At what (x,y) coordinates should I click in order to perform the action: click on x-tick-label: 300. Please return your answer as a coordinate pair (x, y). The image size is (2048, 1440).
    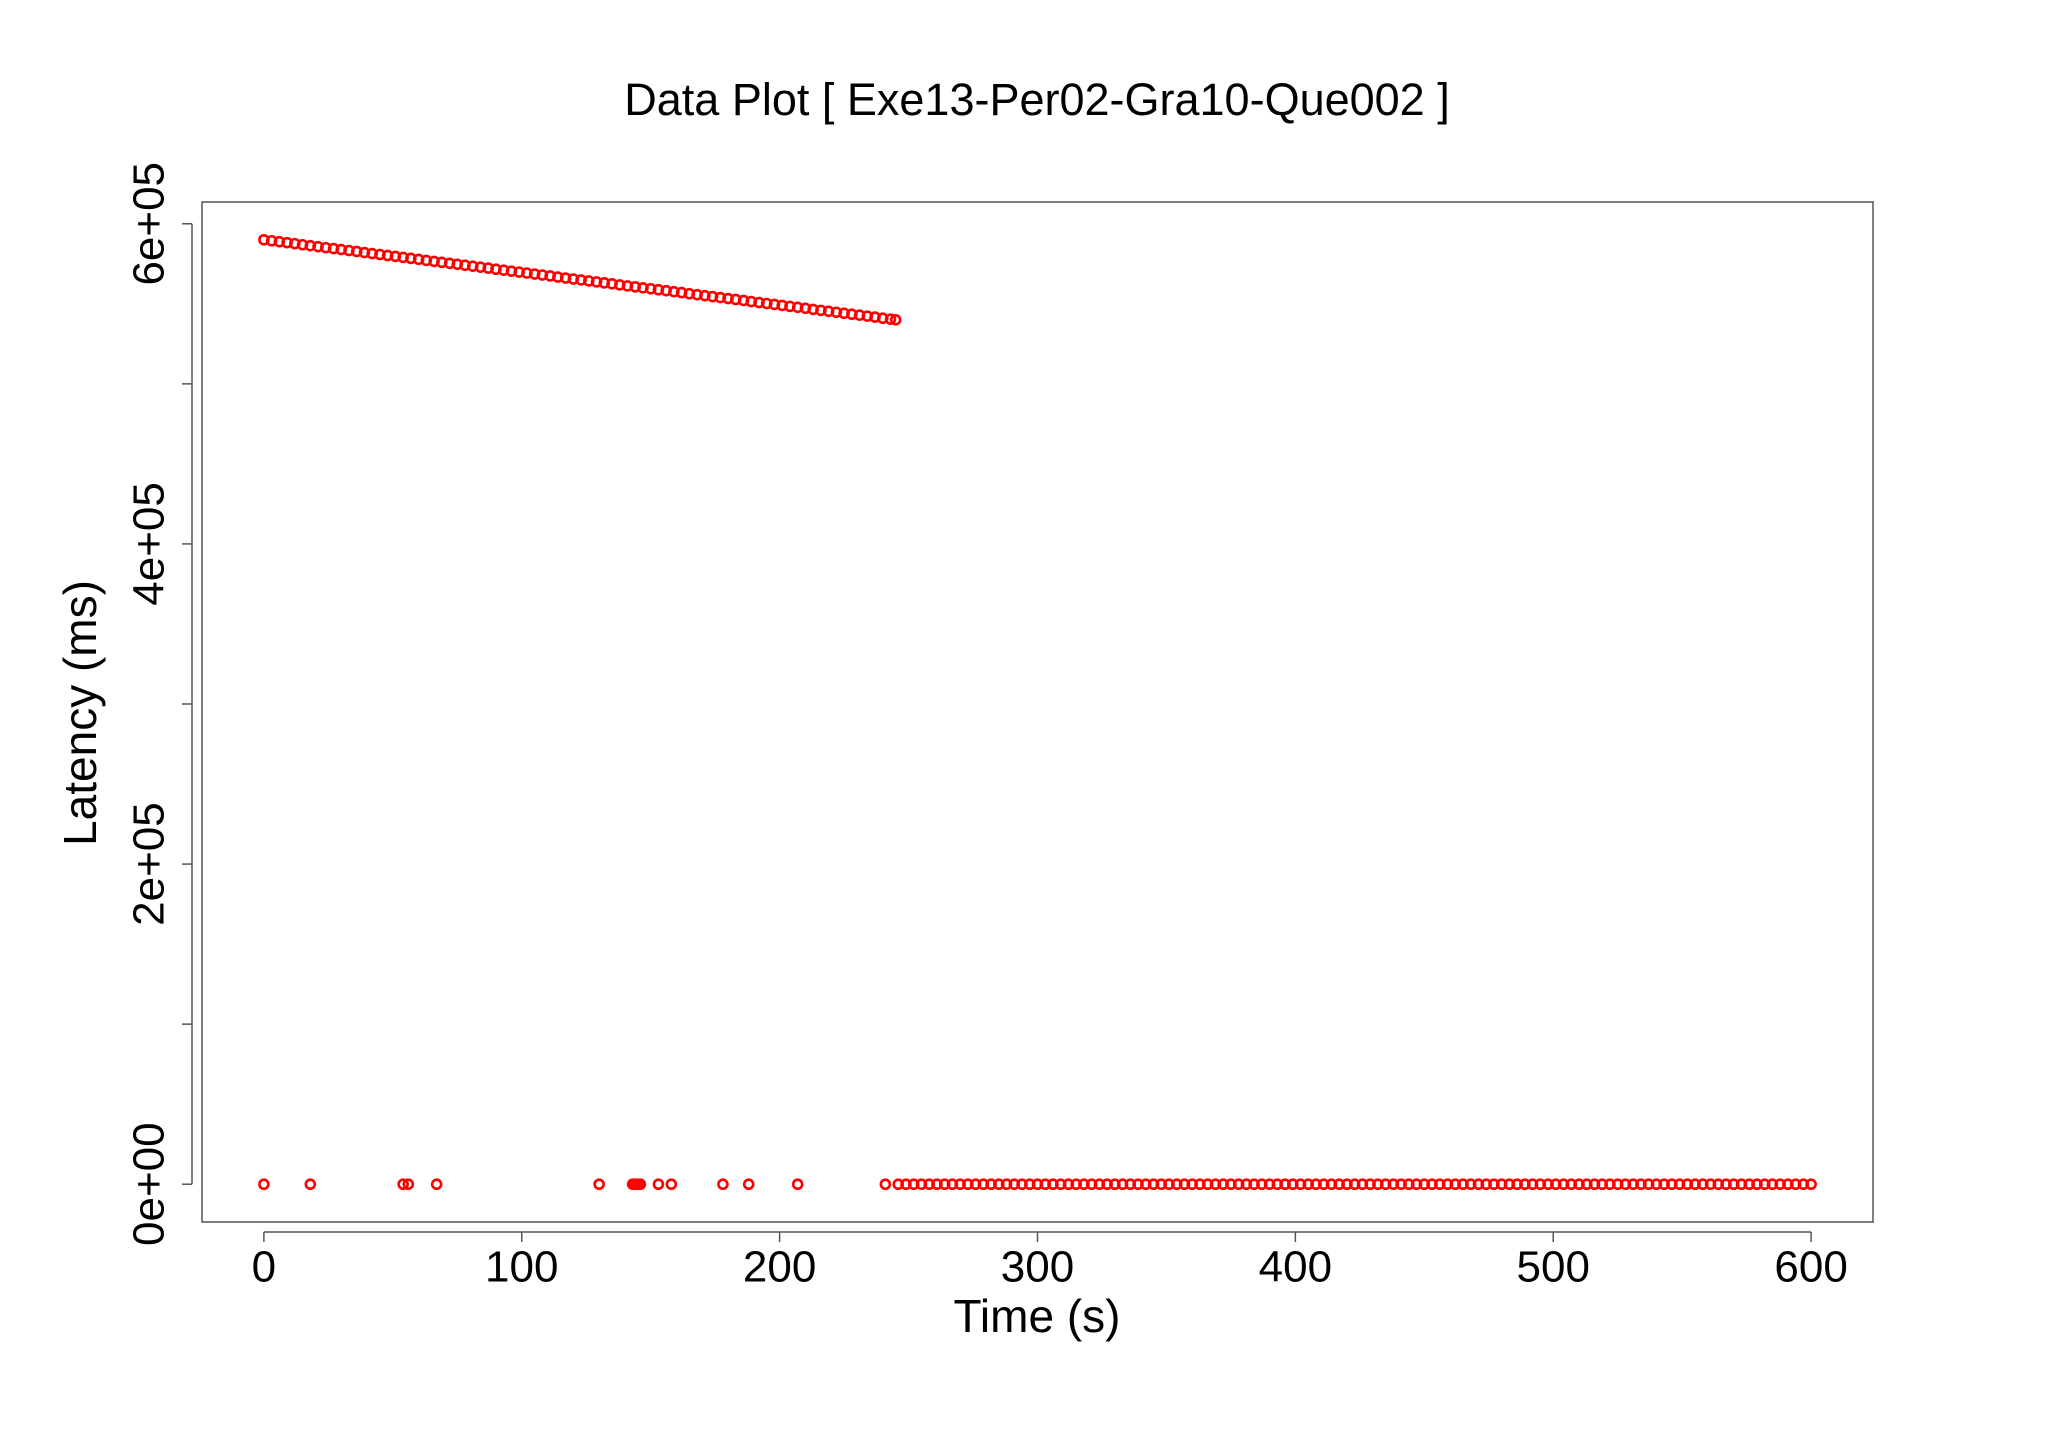
    Looking at the image, I should click on (1037, 1267).